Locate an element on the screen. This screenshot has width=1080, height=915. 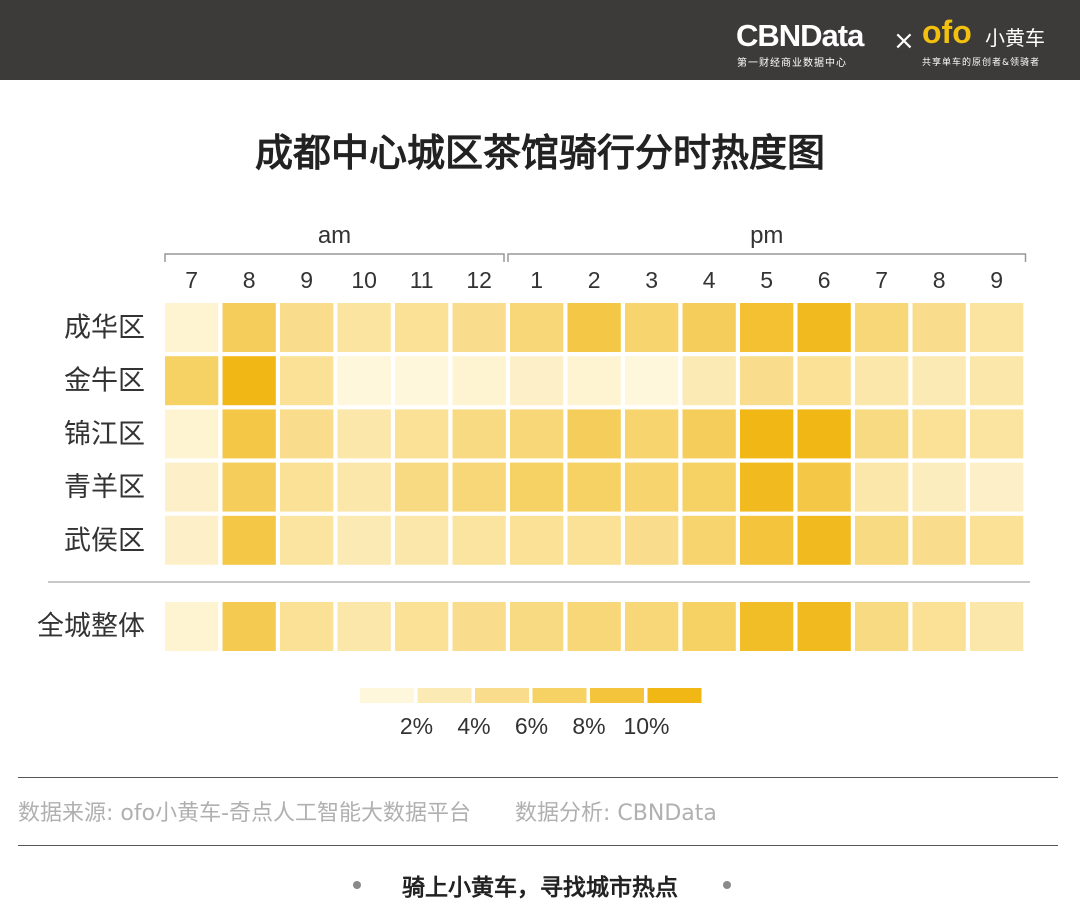
legend-tick-label: 6% is located at coordinates (531, 726).